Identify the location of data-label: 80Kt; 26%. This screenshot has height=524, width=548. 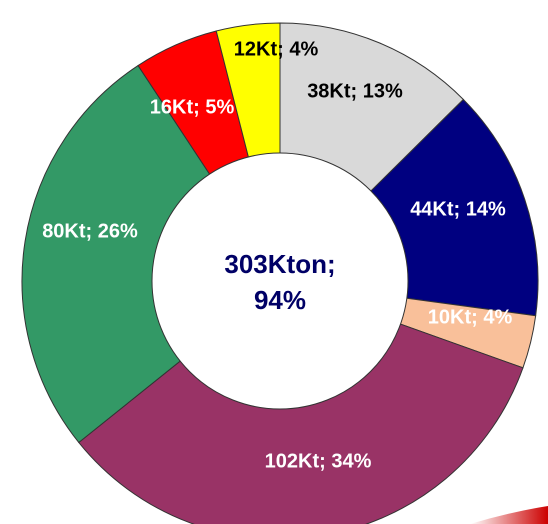
(90, 231).